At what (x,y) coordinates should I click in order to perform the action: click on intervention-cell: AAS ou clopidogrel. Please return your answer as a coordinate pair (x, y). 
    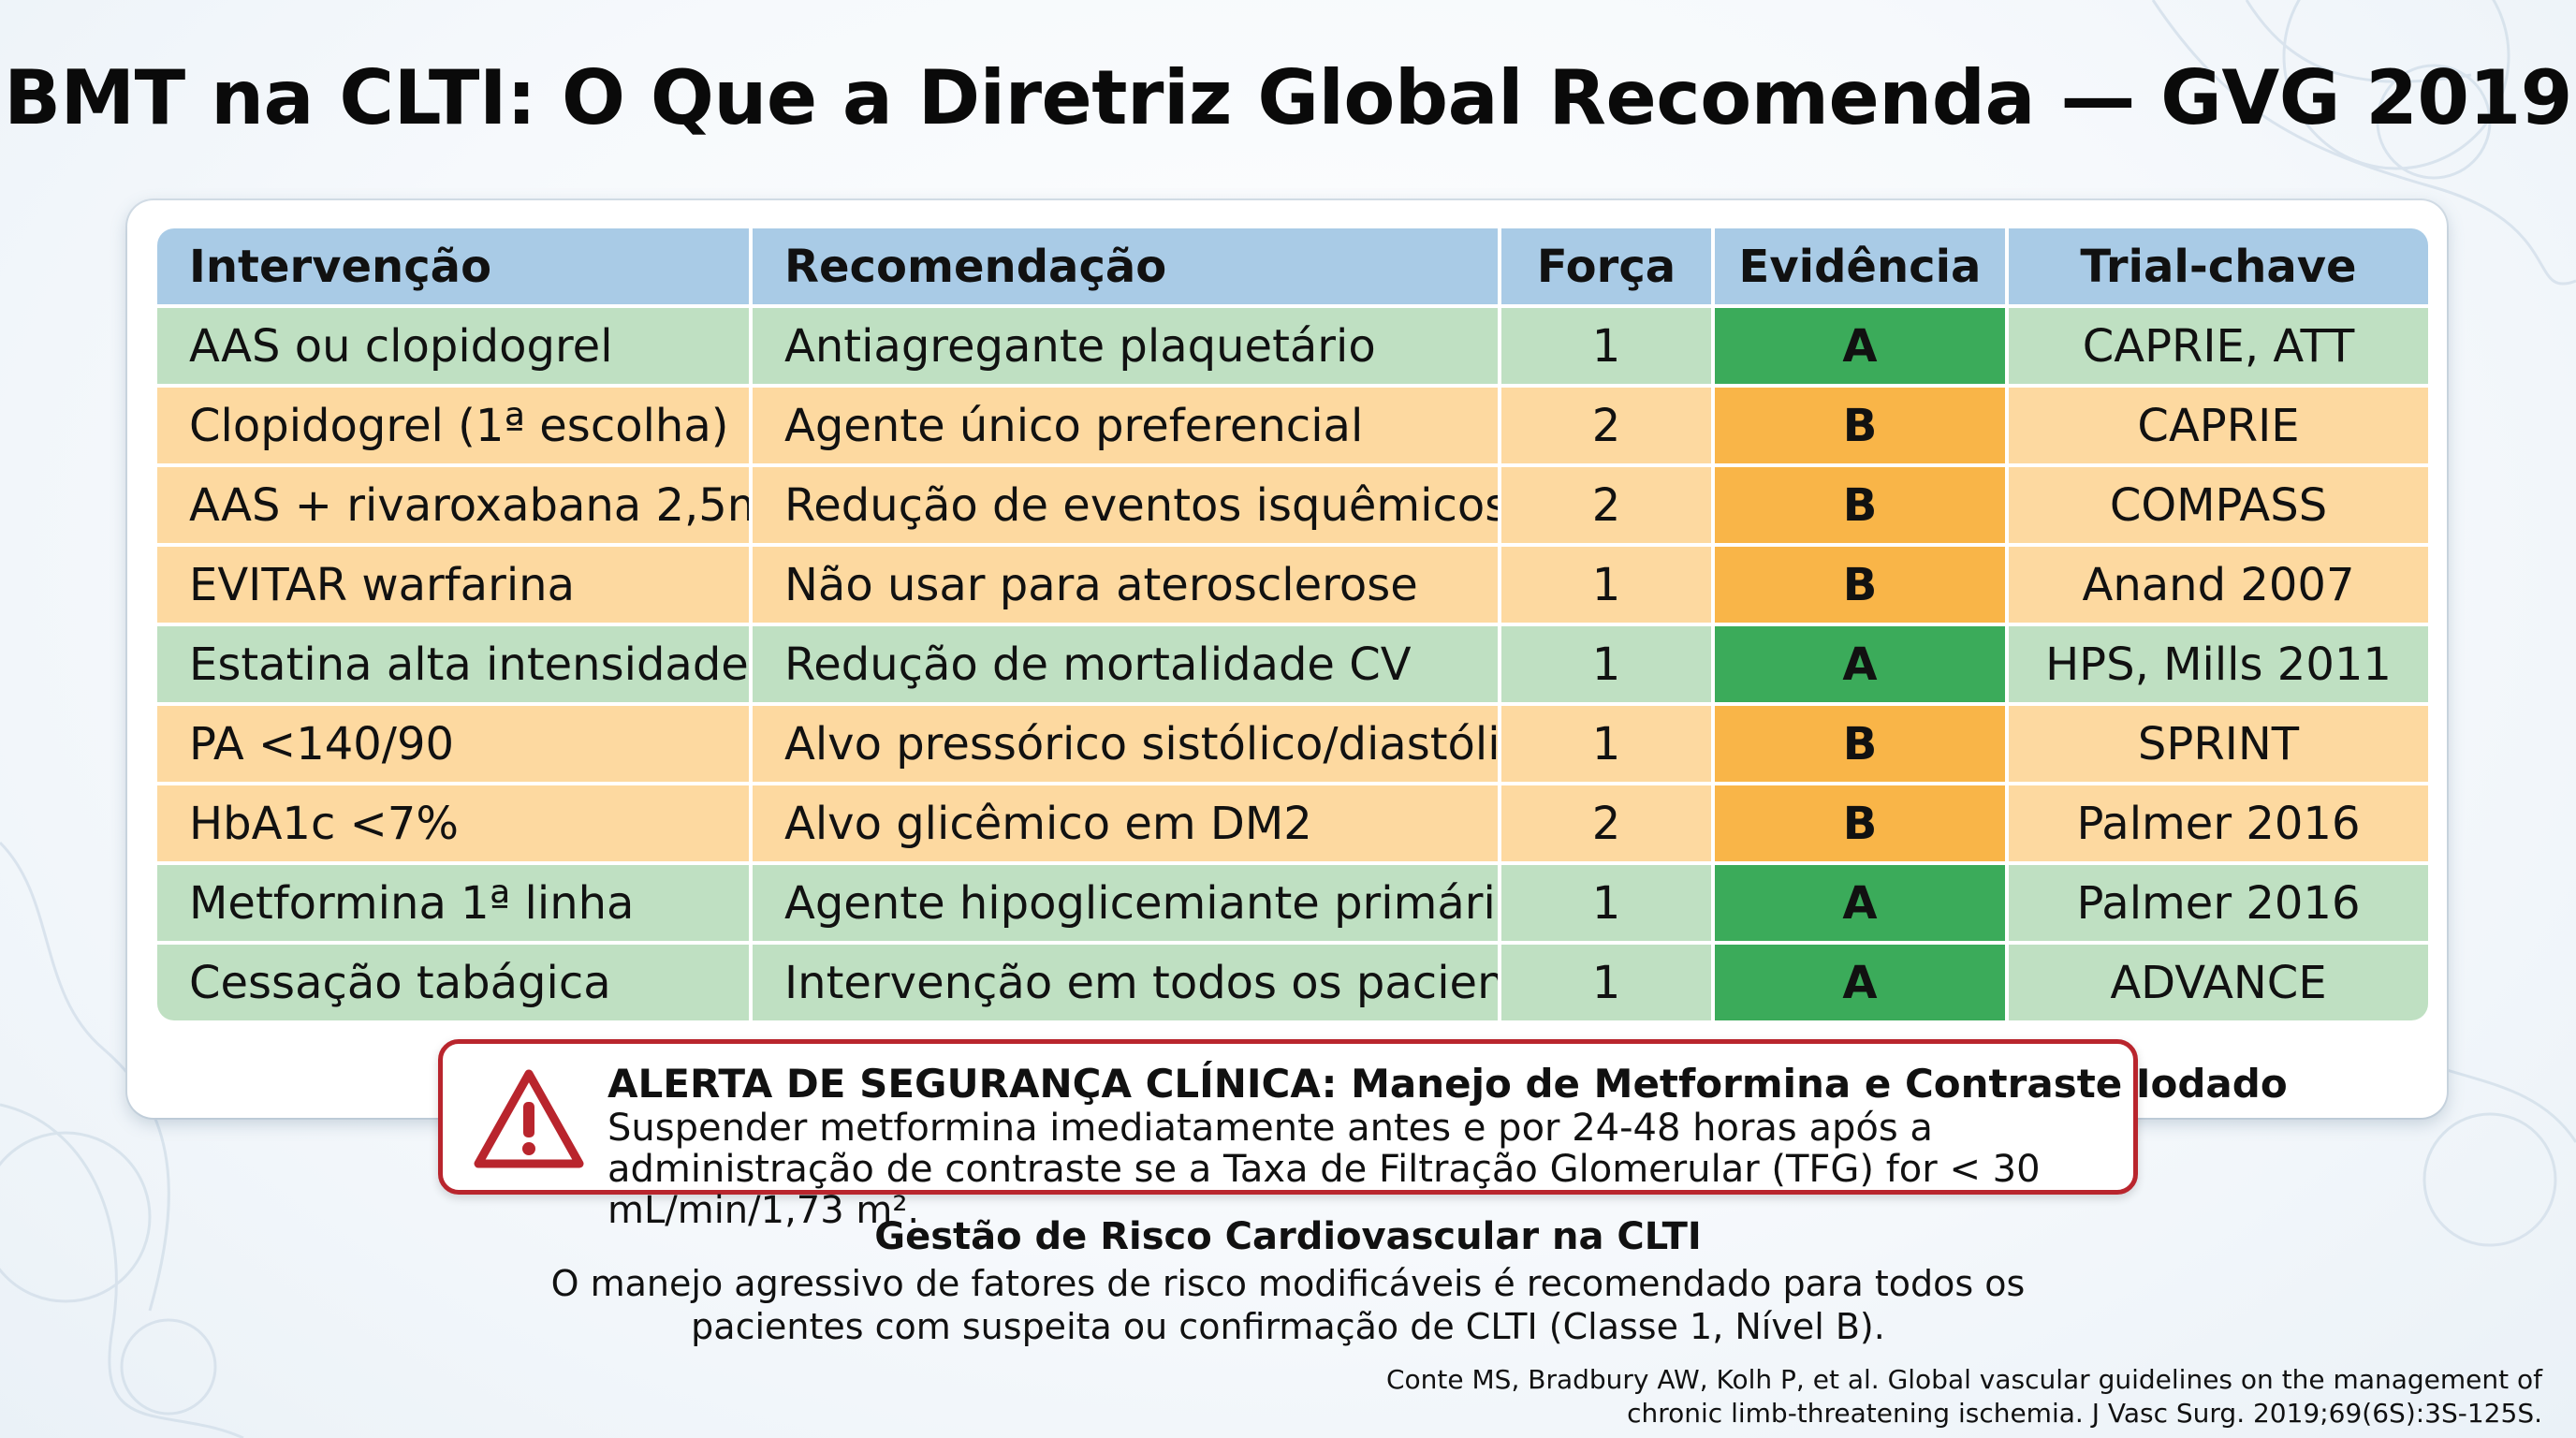
    Looking at the image, I should click on (453, 346).